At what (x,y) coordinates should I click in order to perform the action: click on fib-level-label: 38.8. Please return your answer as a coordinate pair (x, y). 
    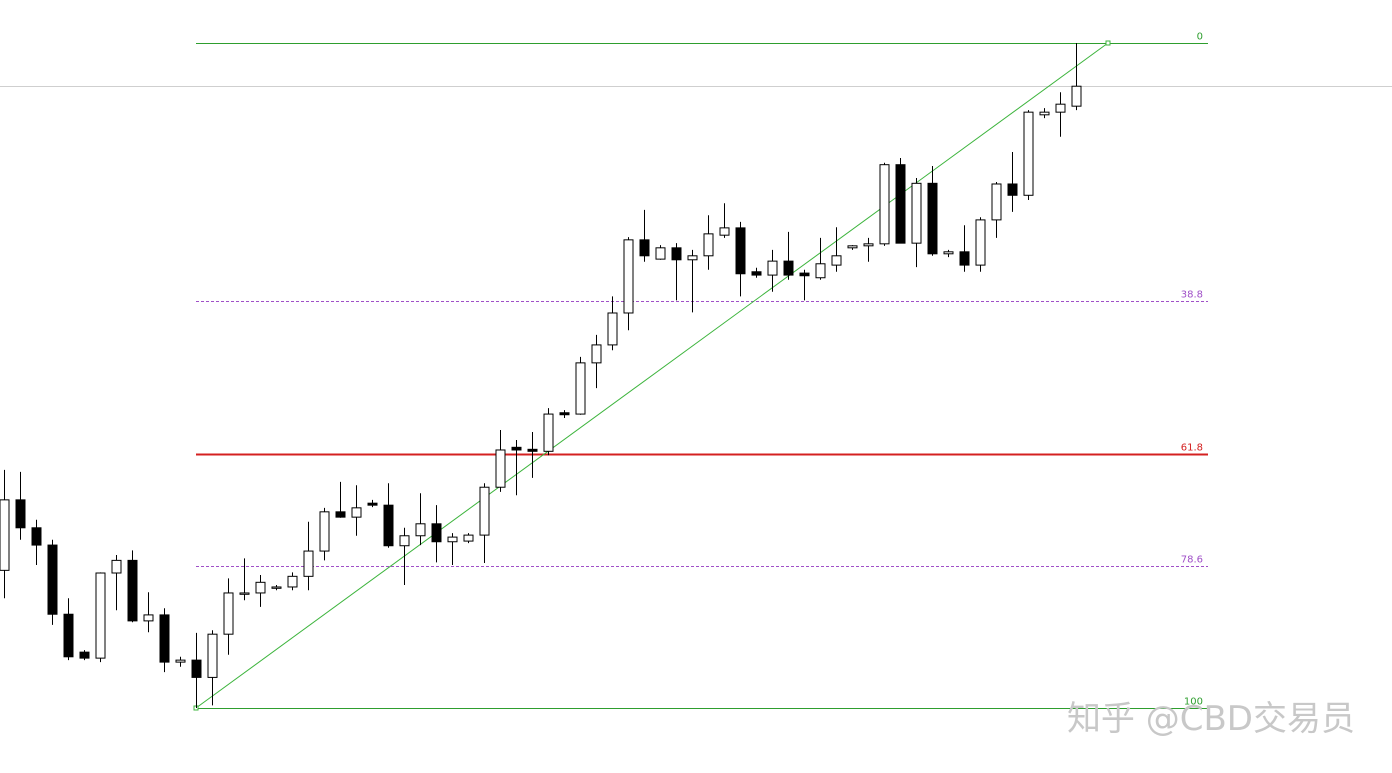
    Looking at the image, I should click on (1192, 295).